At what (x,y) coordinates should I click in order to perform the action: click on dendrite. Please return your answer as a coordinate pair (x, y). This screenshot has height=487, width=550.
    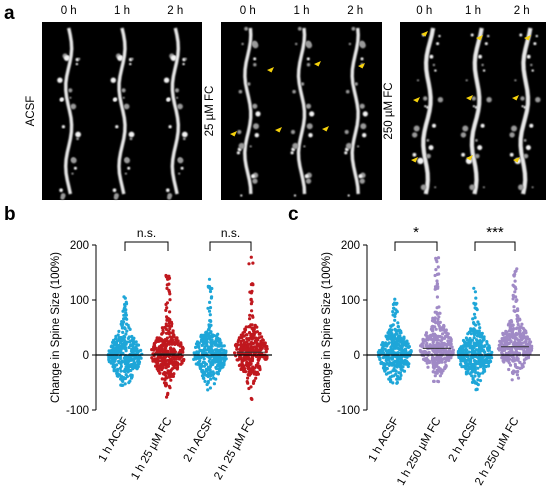
    Looking at the image, I should click on (301, 111).